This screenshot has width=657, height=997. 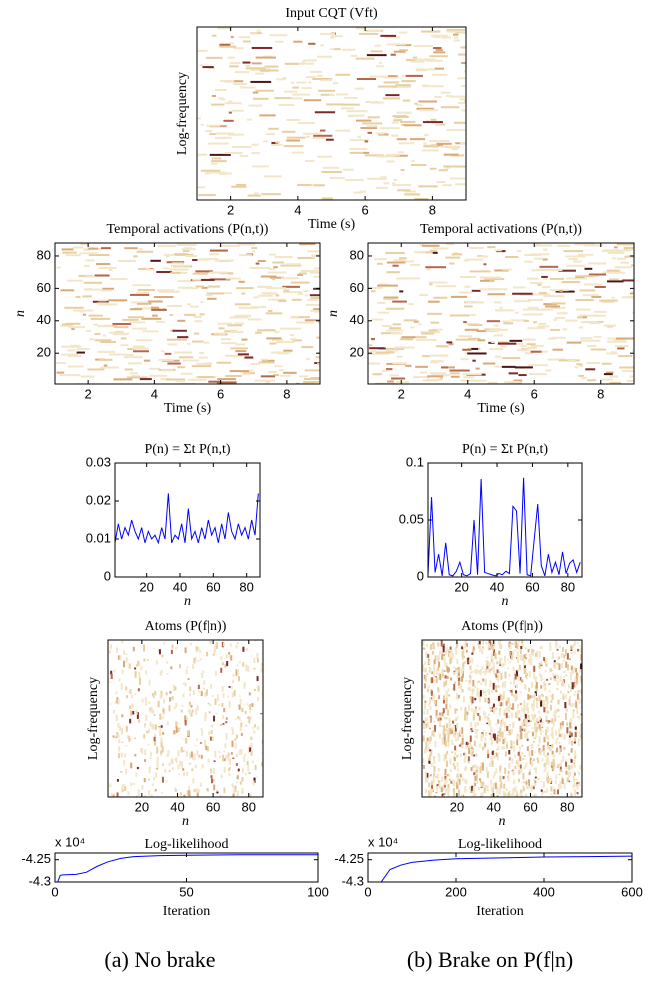 I want to click on y-tick-label: 80, so click(x=357, y=254).